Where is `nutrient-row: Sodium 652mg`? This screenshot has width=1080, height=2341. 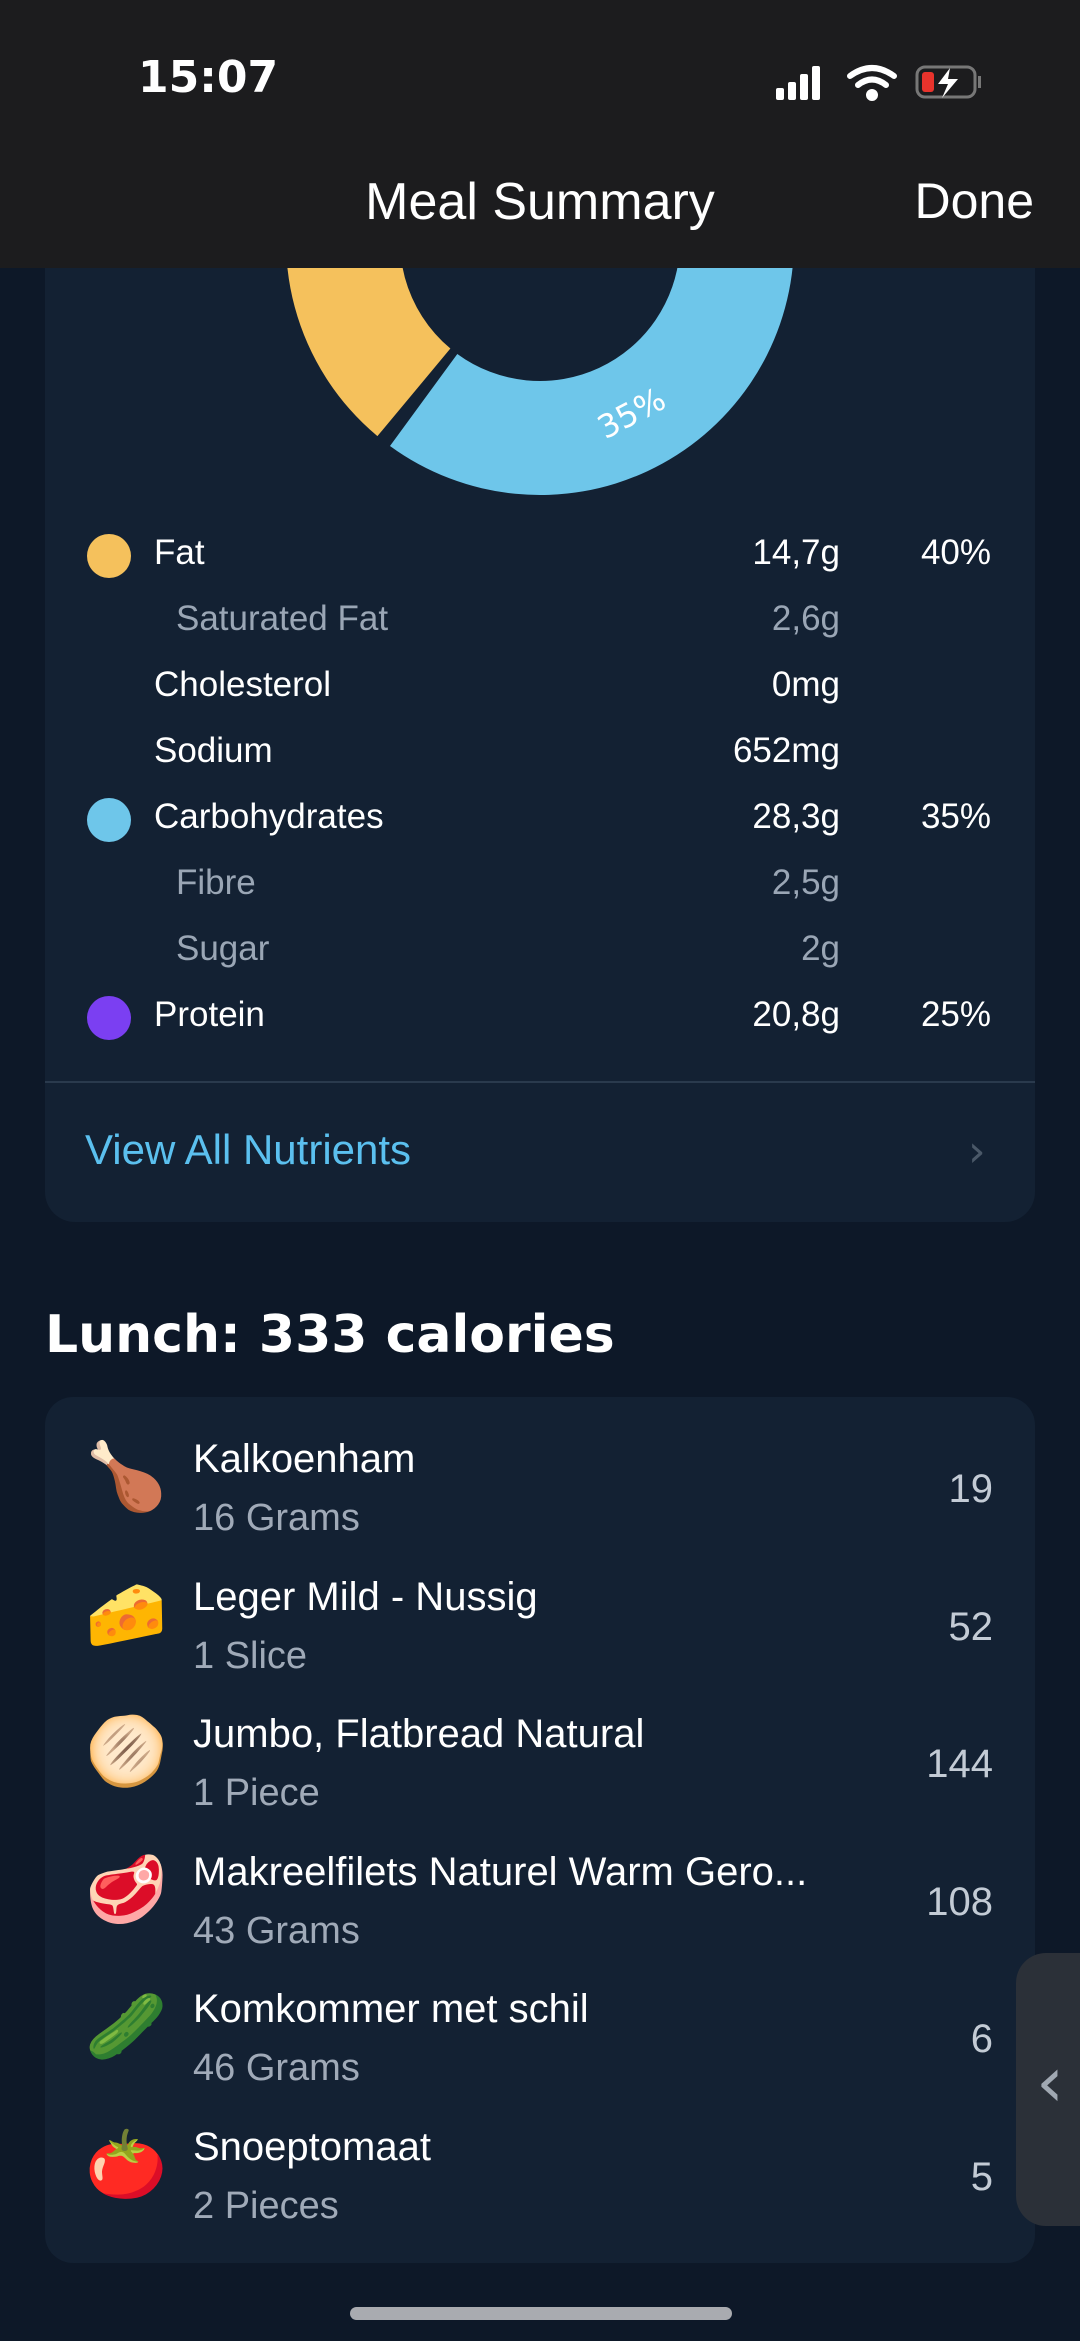 nutrient-row: Sodium 652mg is located at coordinates (540, 754).